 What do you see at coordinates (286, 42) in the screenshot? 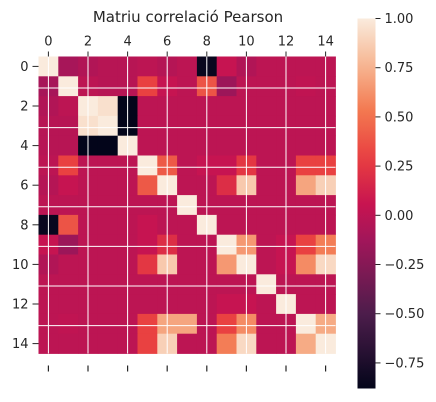
I see `x-tick-label: 12` at bounding box center [286, 42].